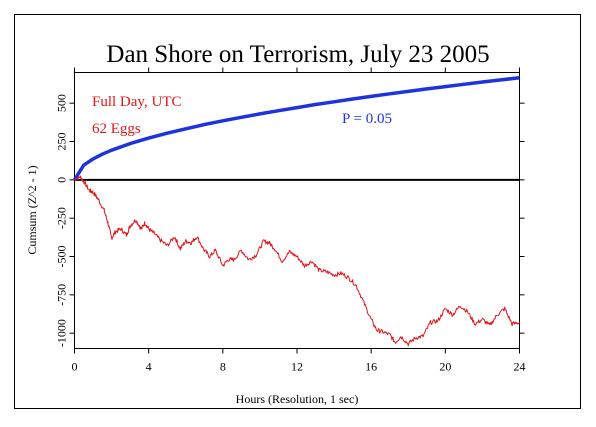 The height and width of the screenshot is (427, 596). What do you see at coordinates (62, 103) in the screenshot?
I see `y-tick-label: 500` at bounding box center [62, 103].